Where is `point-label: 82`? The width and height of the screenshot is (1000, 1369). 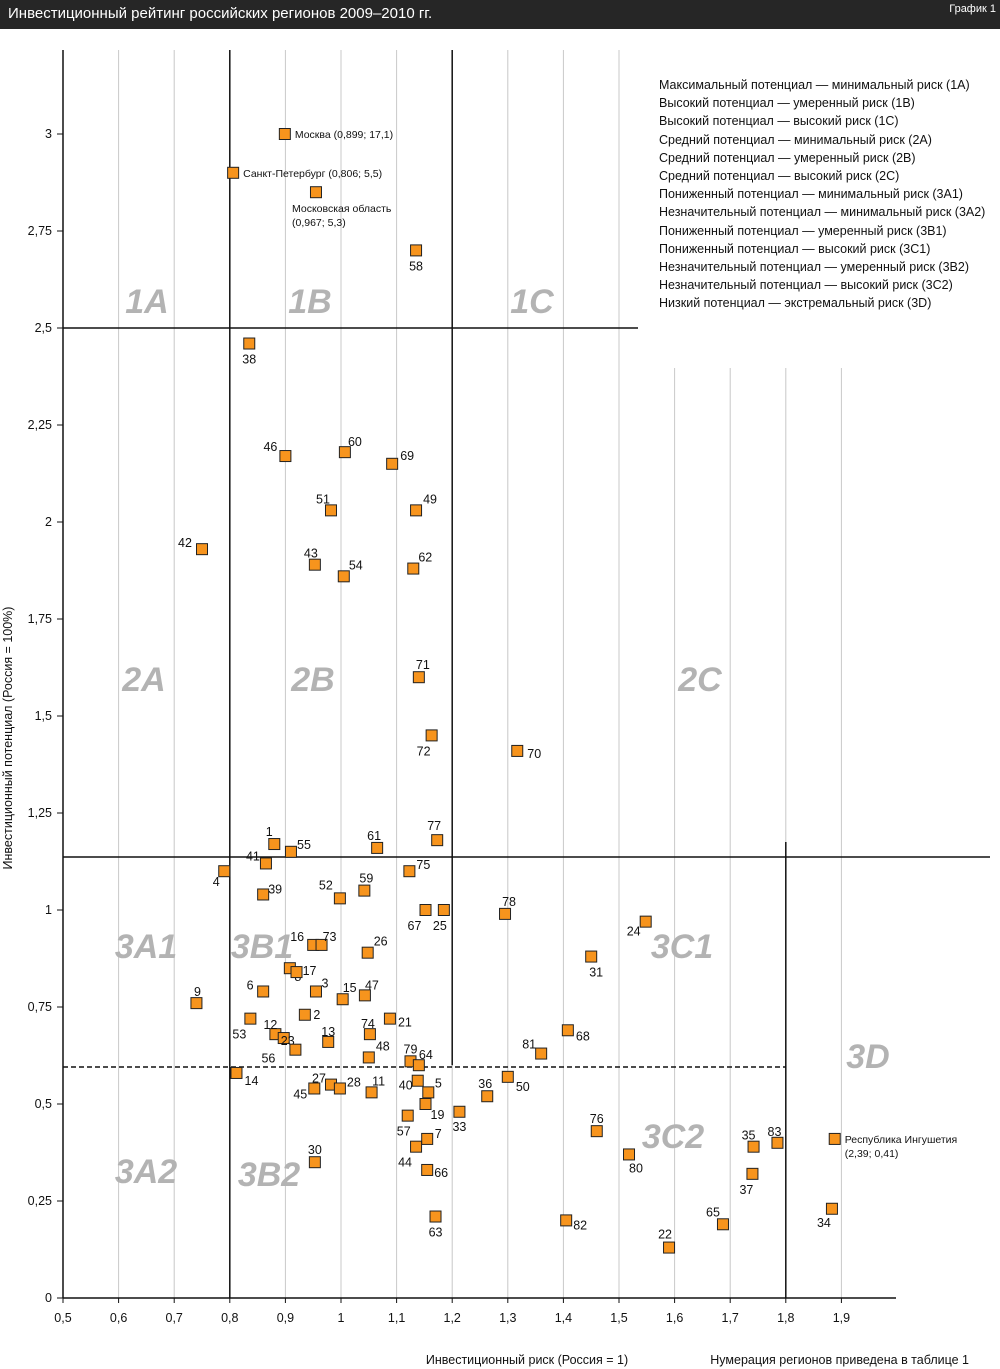 point-label: 82 is located at coordinates (580, 1225).